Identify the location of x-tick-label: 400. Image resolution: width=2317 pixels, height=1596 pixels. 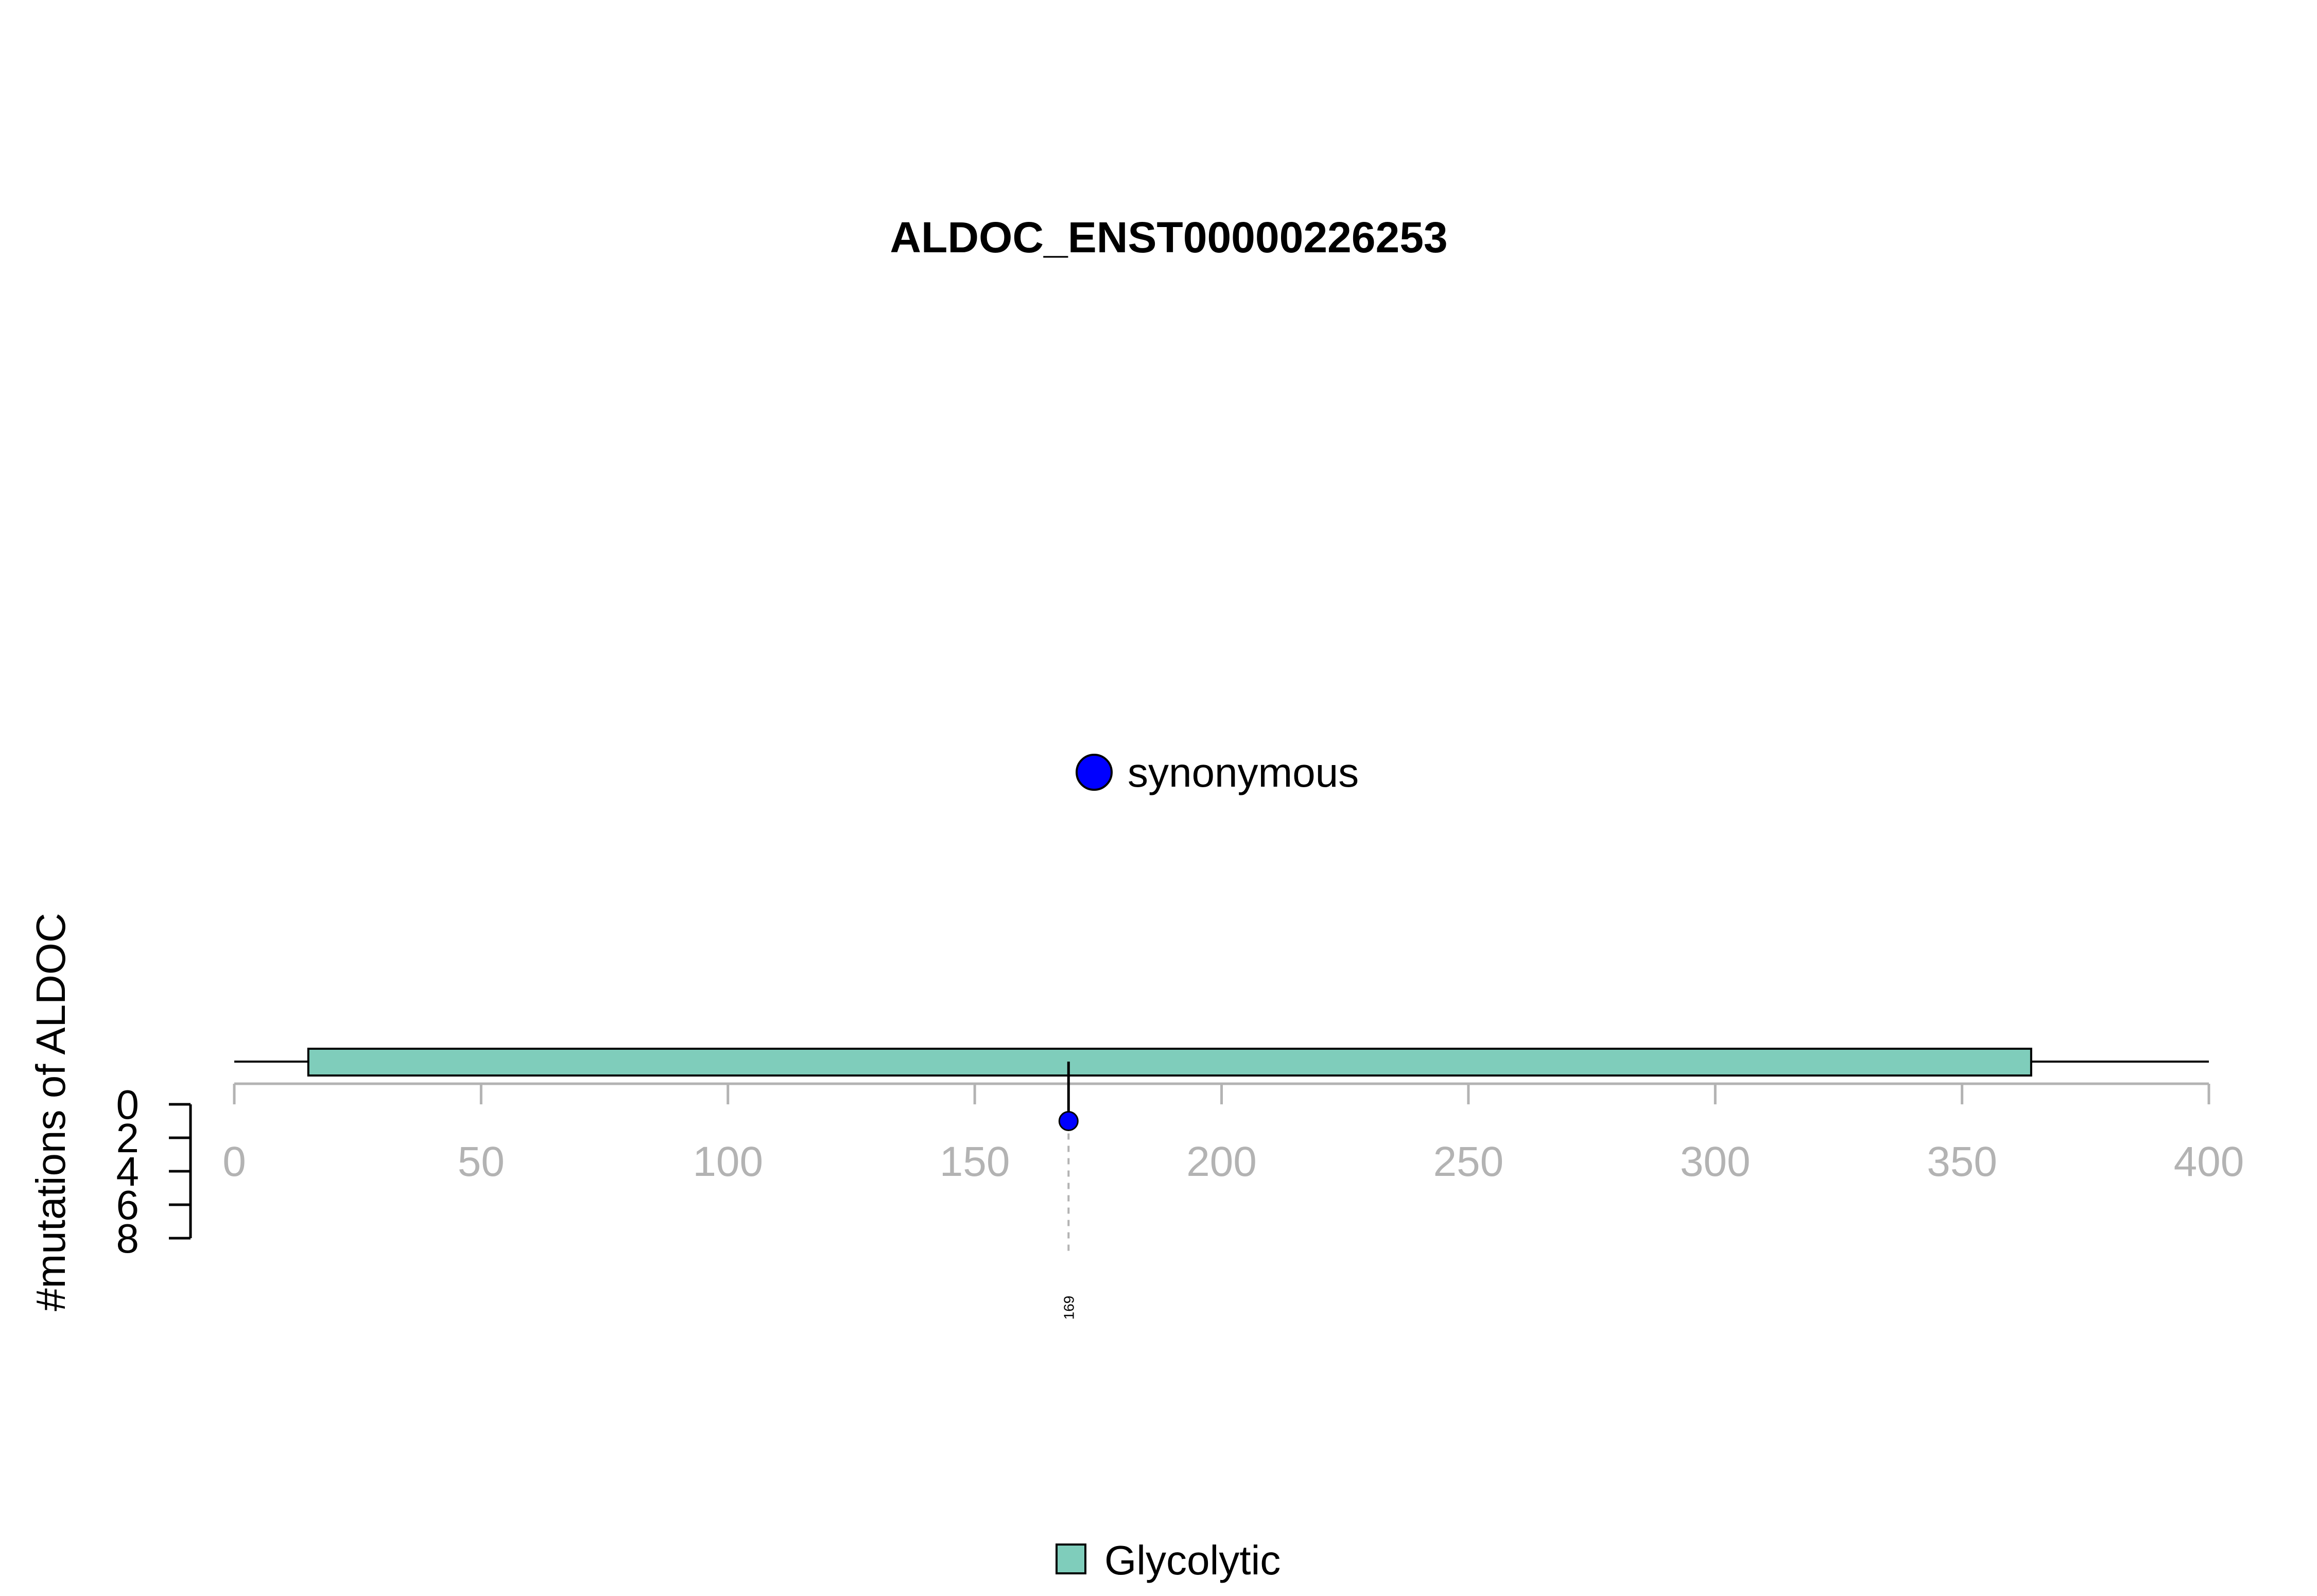
(2209, 1161).